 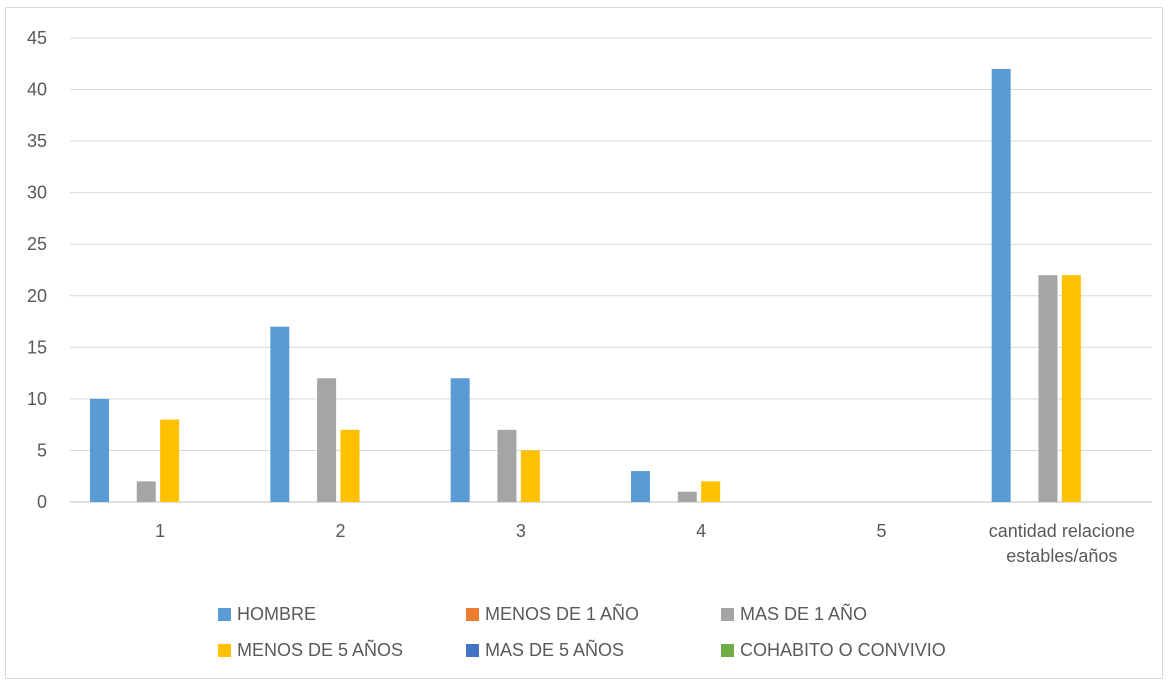 I want to click on x-tick-label: 2, so click(x=340, y=531).